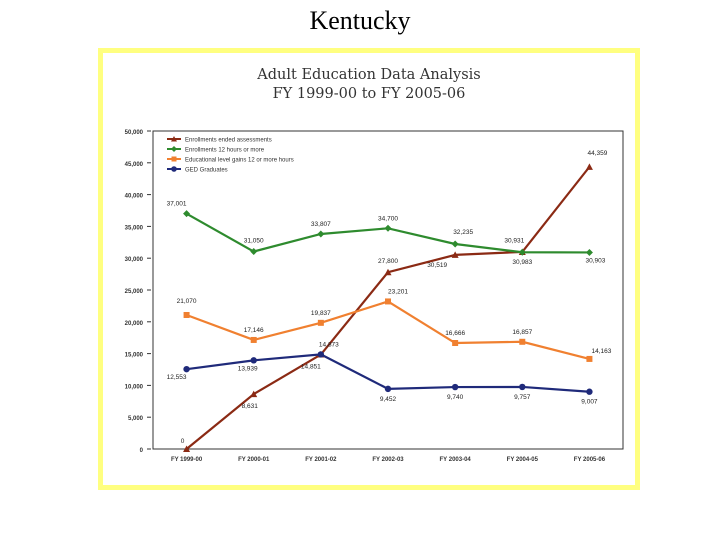 The image size is (720, 540). What do you see at coordinates (522, 397) in the screenshot?
I see `data-label: 9,757` at bounding box center [522, 397].